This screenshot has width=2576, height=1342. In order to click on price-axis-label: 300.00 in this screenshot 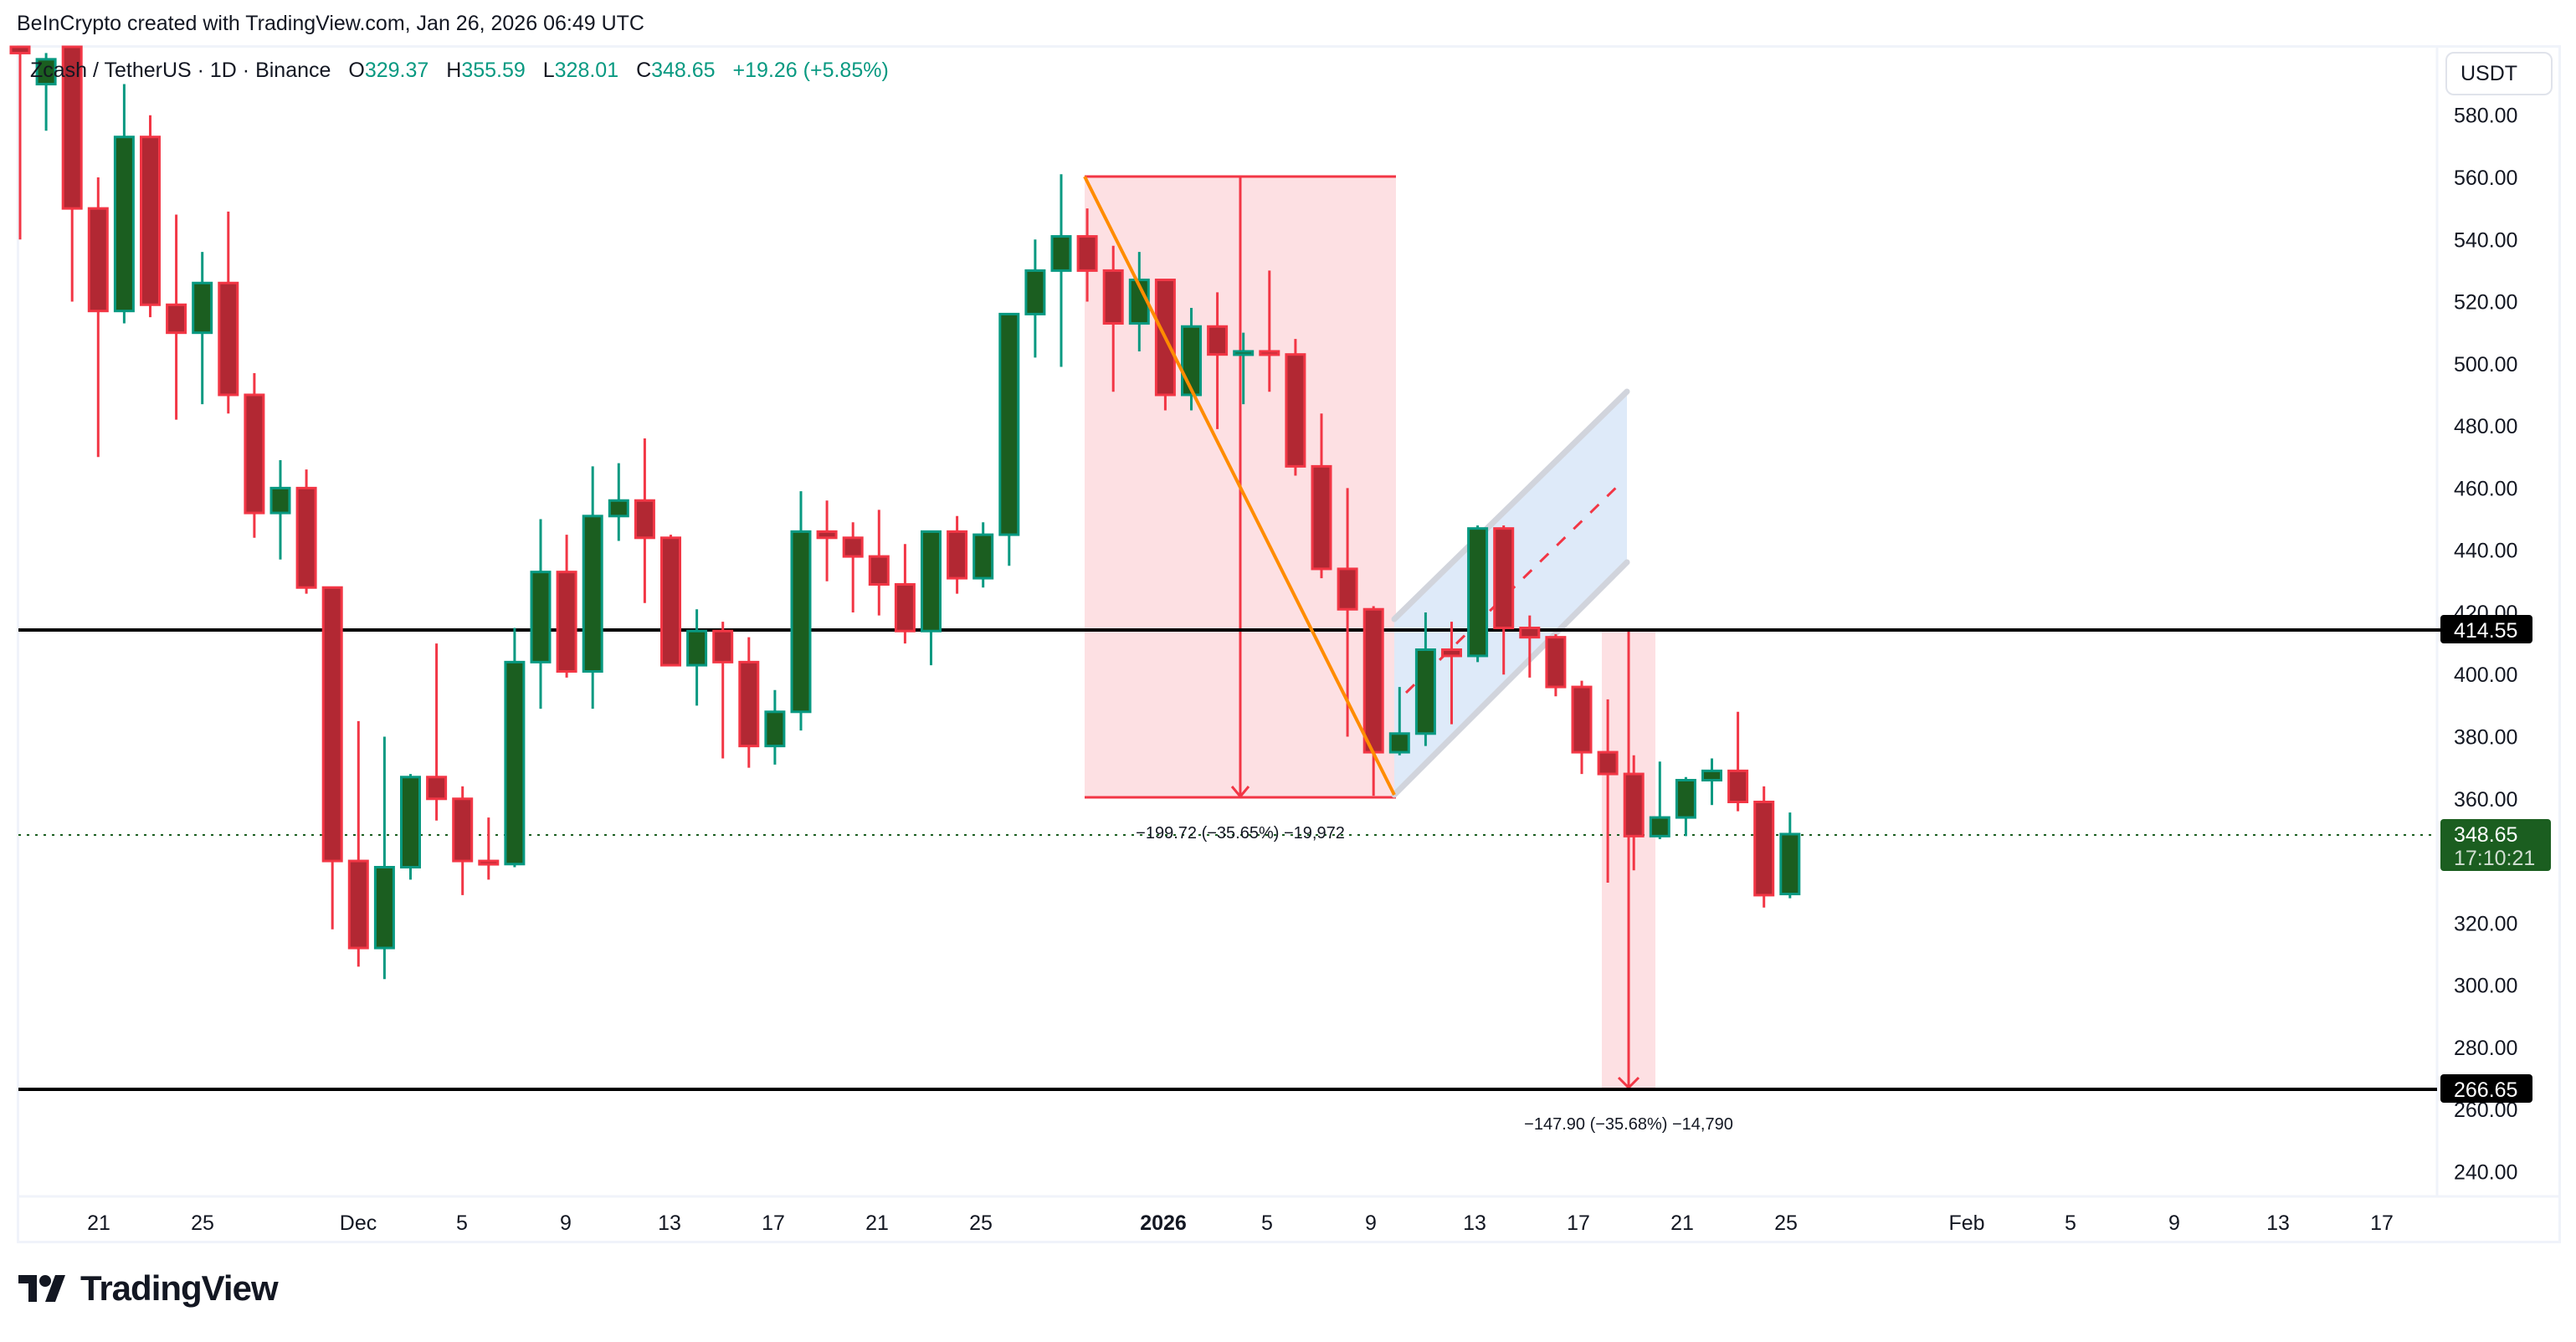, I will do `click(2485, 986)`.